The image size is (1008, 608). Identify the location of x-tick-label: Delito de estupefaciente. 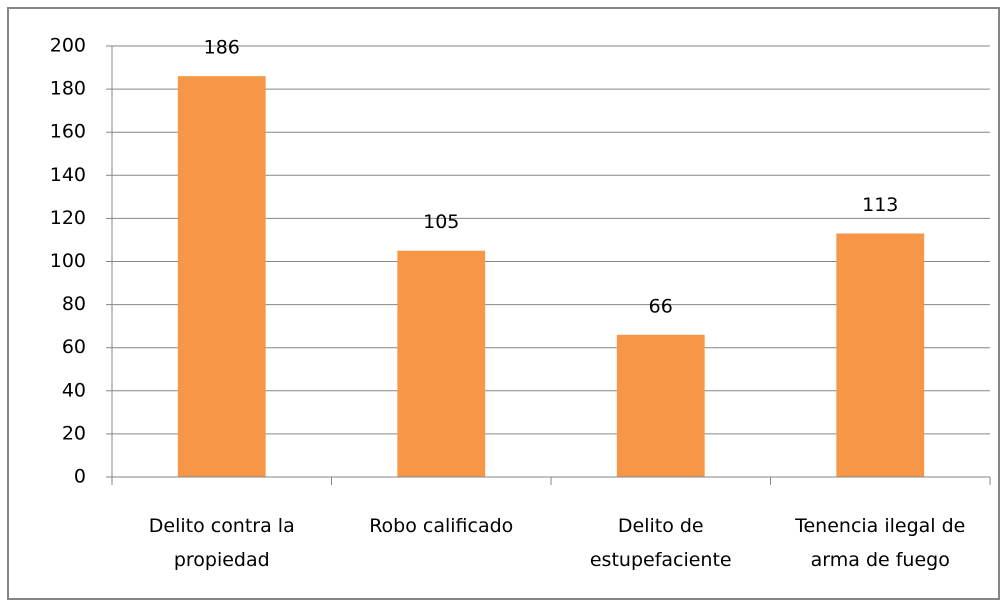
(660, 543).